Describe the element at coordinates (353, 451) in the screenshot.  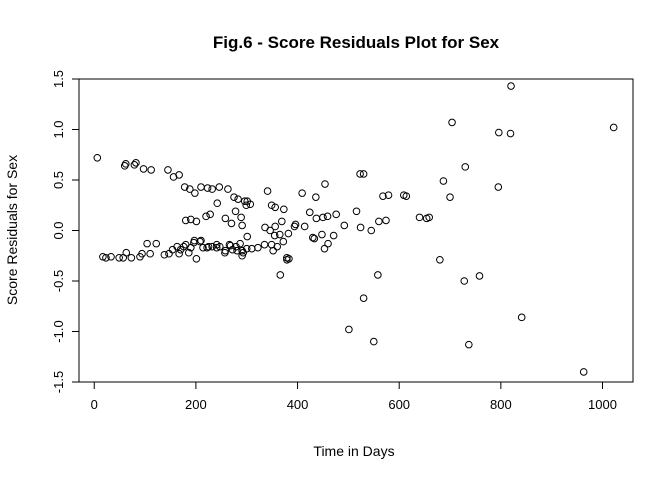
I see `x-axis-label: Time in Days` at that location.